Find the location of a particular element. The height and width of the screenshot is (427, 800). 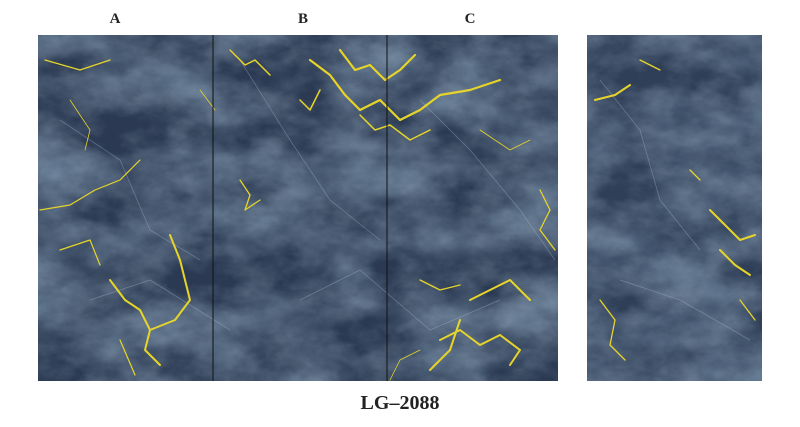

slab-label: C is located at coordinates (470, 19).